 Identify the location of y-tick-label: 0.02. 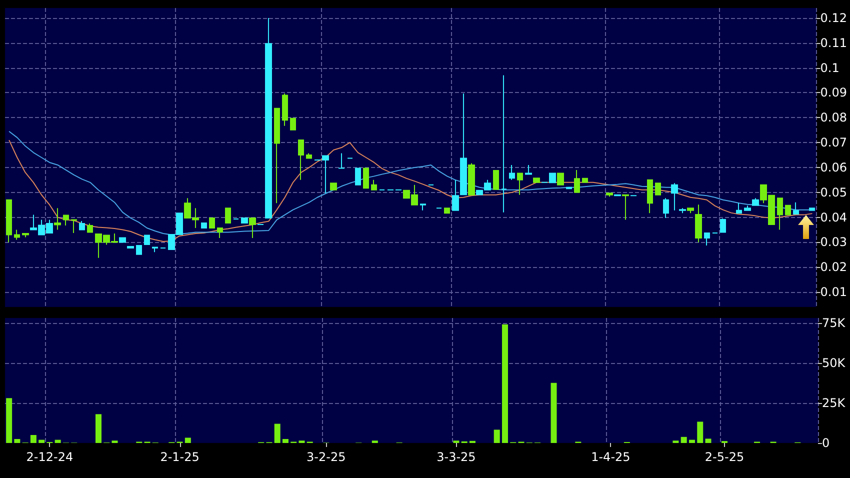
(833, 267).